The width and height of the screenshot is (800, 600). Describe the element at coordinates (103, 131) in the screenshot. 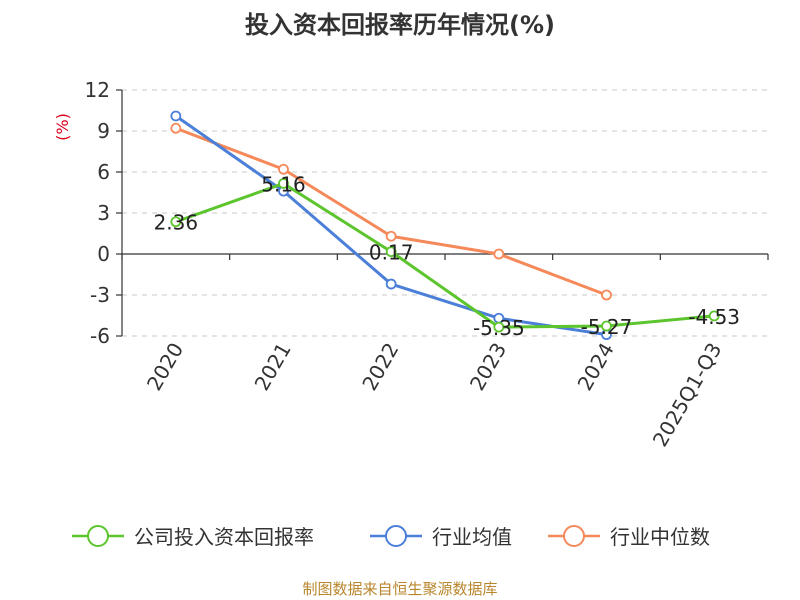

I see `y-tick-label: 9` at that location.